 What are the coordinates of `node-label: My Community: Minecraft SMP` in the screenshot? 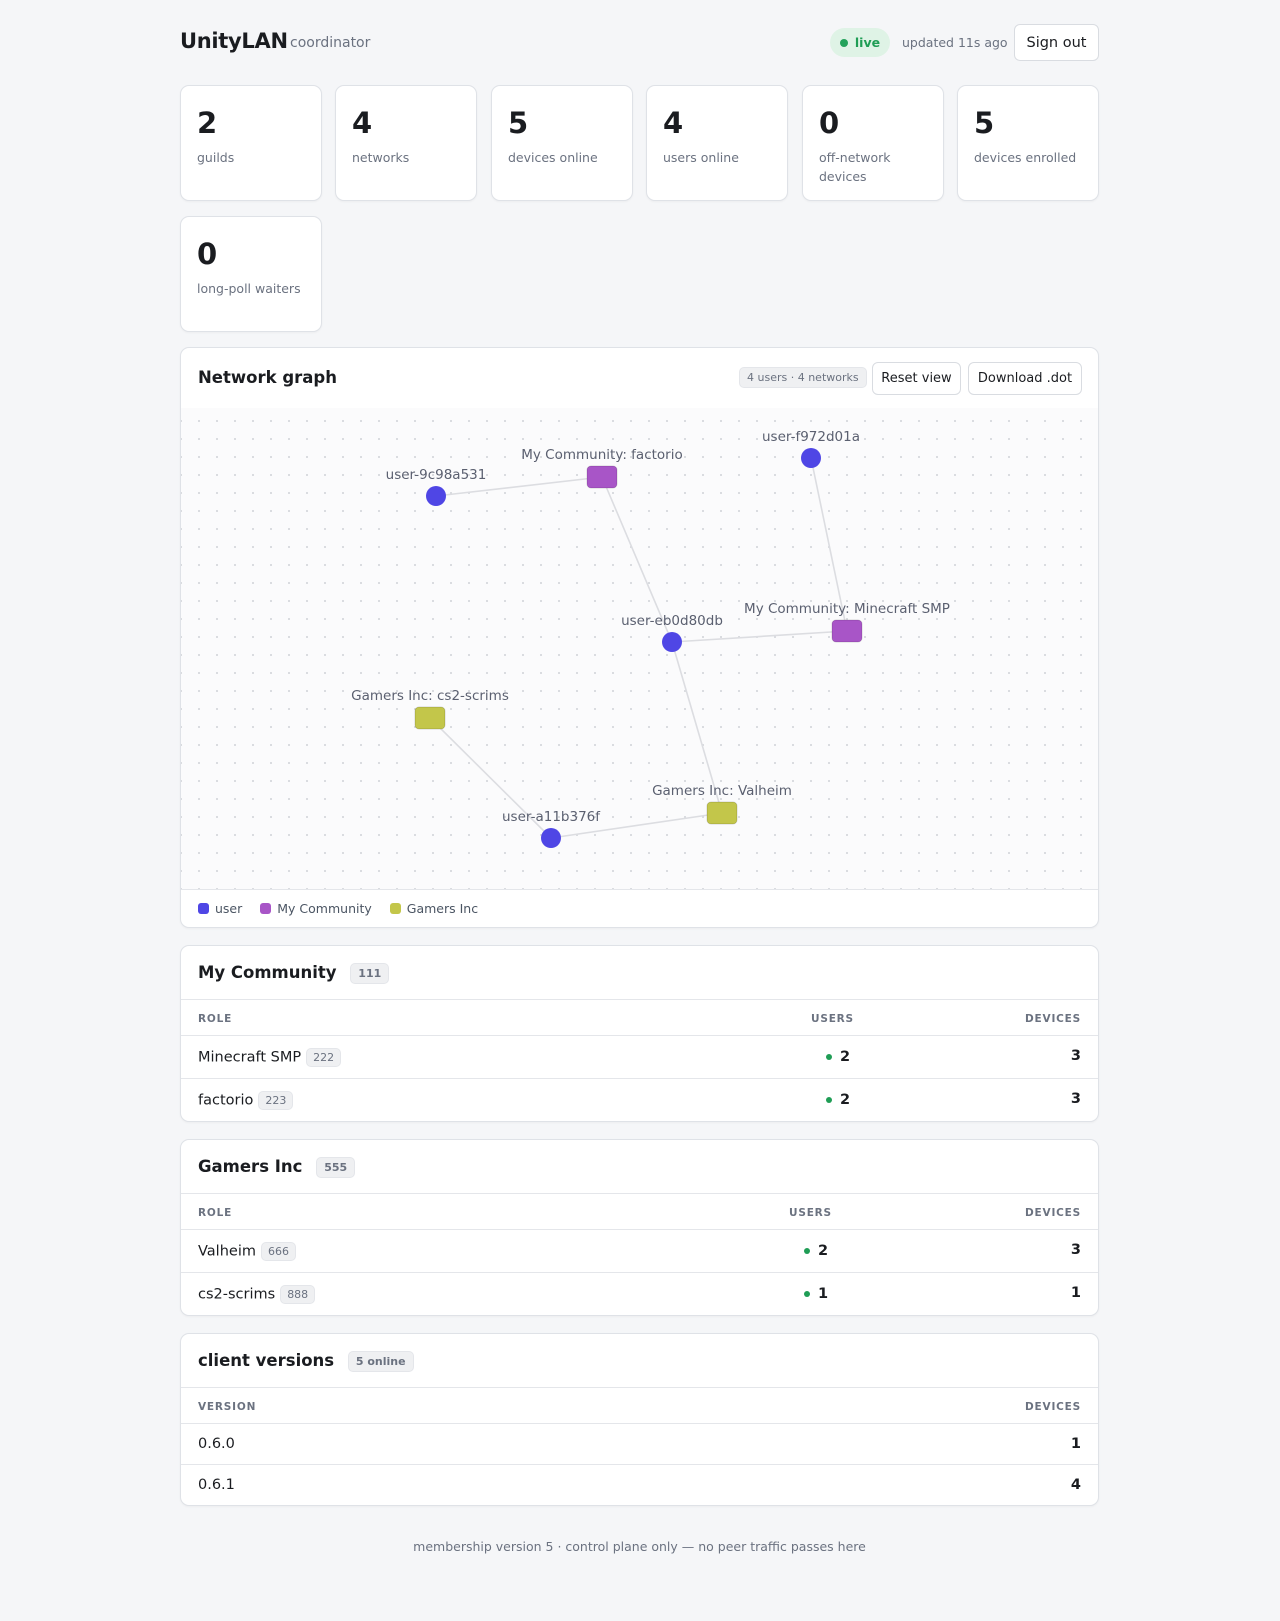 It's located at (847, 609).